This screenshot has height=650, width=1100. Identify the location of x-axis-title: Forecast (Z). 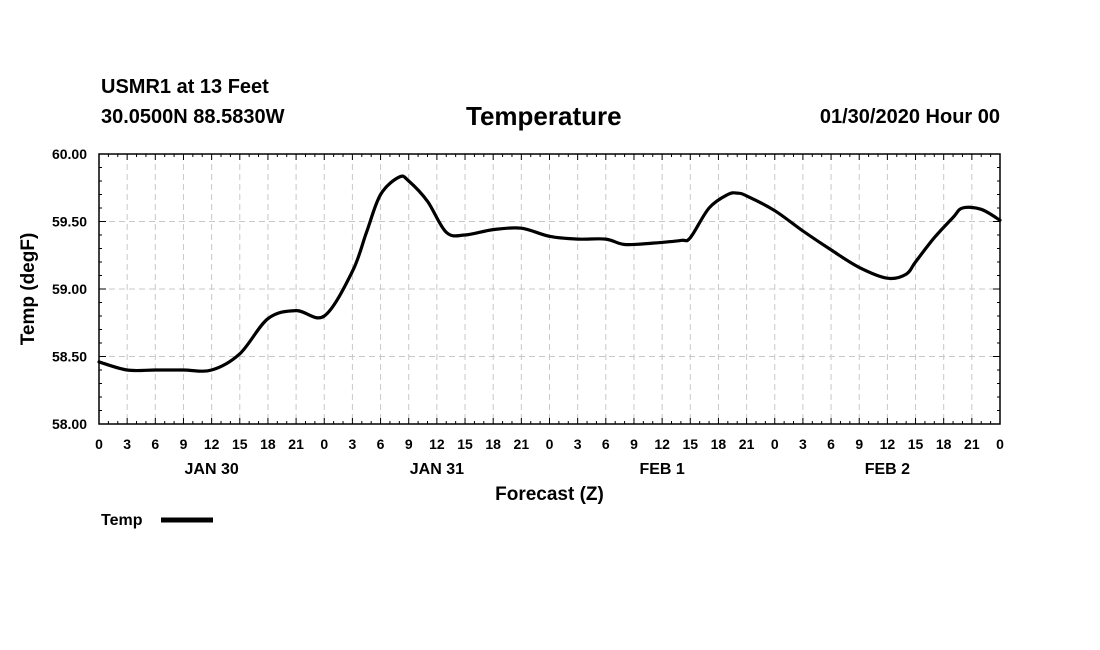
(549, 494).